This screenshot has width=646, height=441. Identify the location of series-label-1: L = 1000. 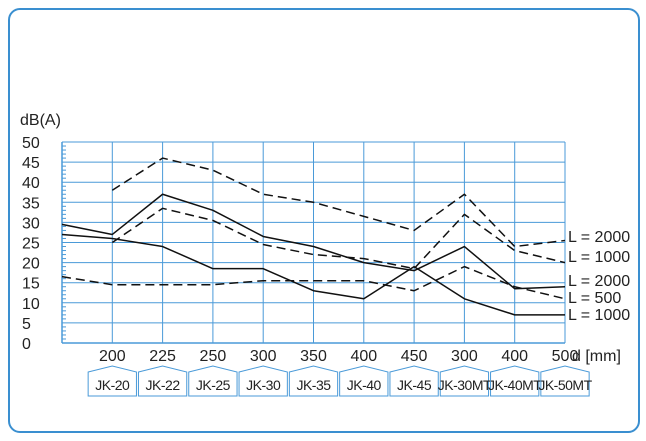
(599, 257).